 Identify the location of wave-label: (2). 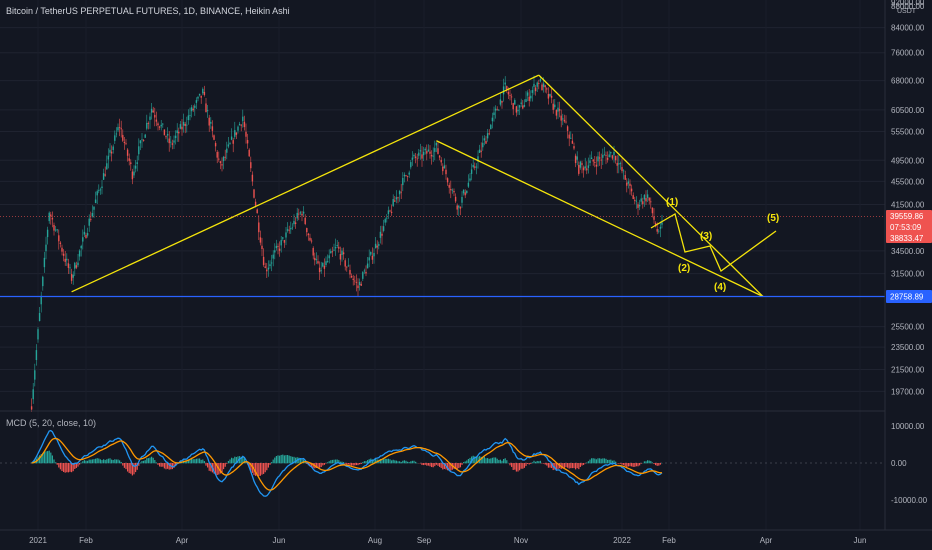
(684, 268).